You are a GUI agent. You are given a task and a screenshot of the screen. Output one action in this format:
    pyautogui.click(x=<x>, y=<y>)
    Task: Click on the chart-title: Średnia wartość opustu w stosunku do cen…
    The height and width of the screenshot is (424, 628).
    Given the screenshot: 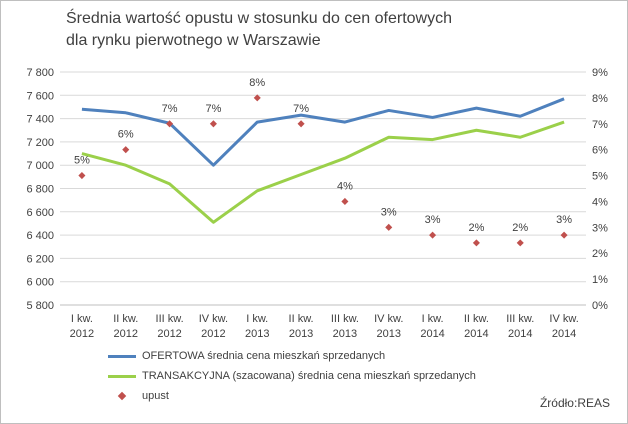 What is the action you would take?
    pyautogui.click(x=259, y=29)
    